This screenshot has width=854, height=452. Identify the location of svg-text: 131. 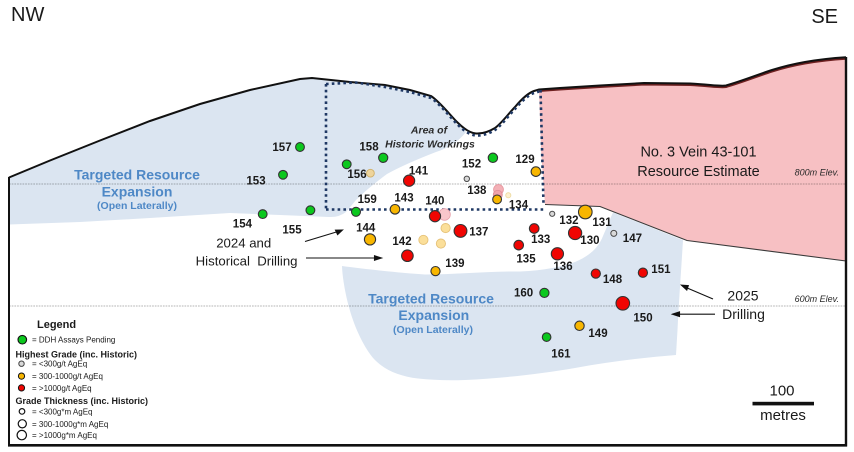
(602, 223).